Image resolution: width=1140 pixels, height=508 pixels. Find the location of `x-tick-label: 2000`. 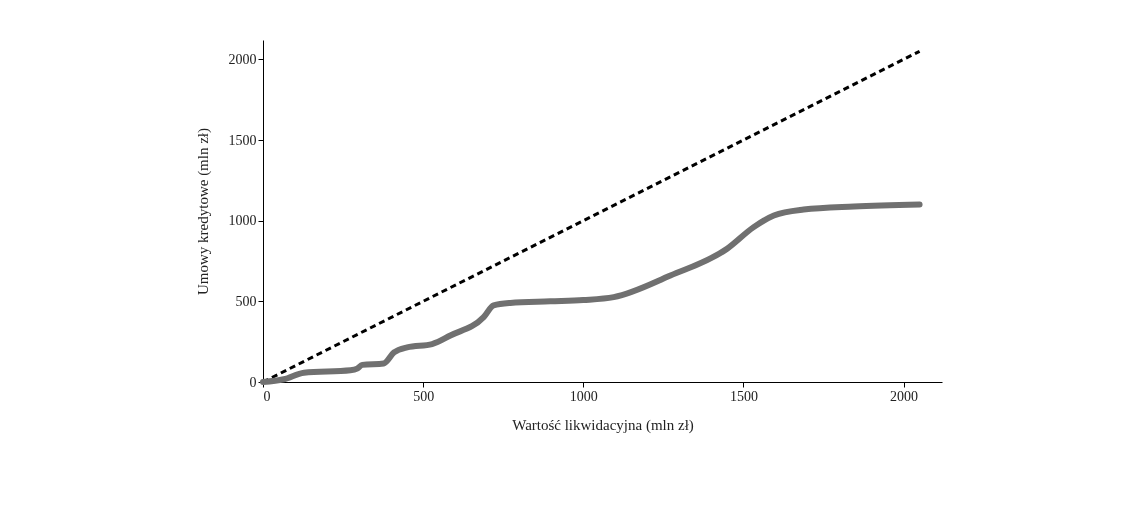

x-tick-label: 2000 is located at coordinates (904, 396).